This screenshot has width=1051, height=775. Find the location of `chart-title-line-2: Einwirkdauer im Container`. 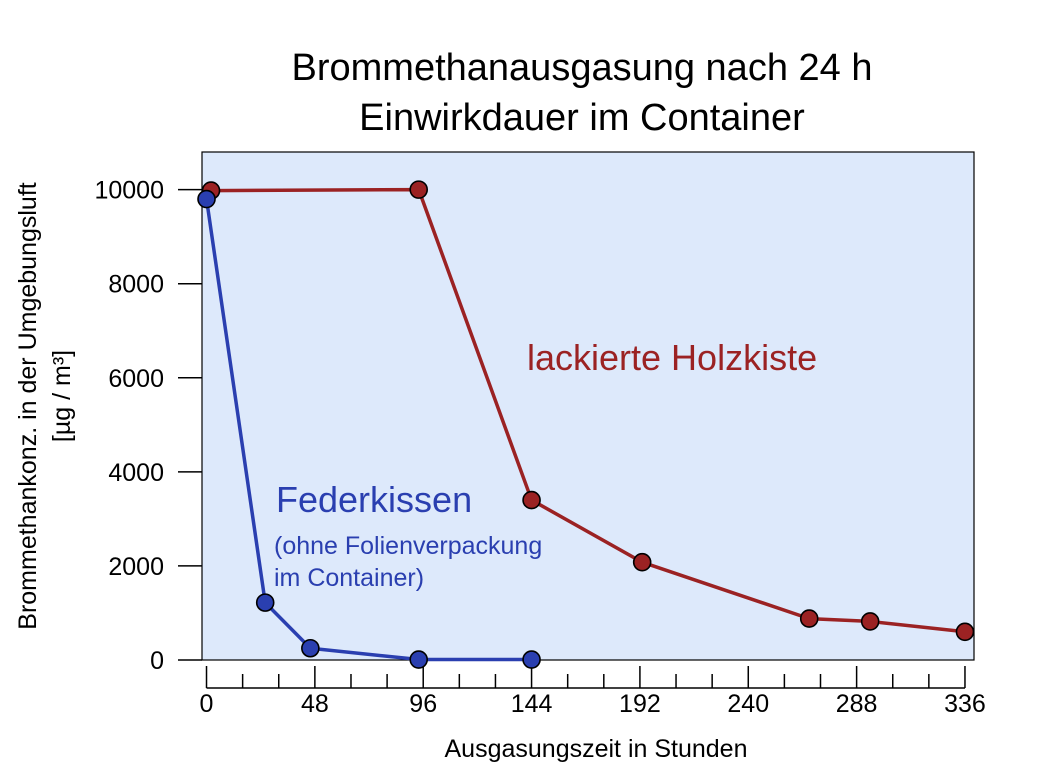

chart-title-line-2: Einwirkdauer im Container is located at coordinates (582, 118).